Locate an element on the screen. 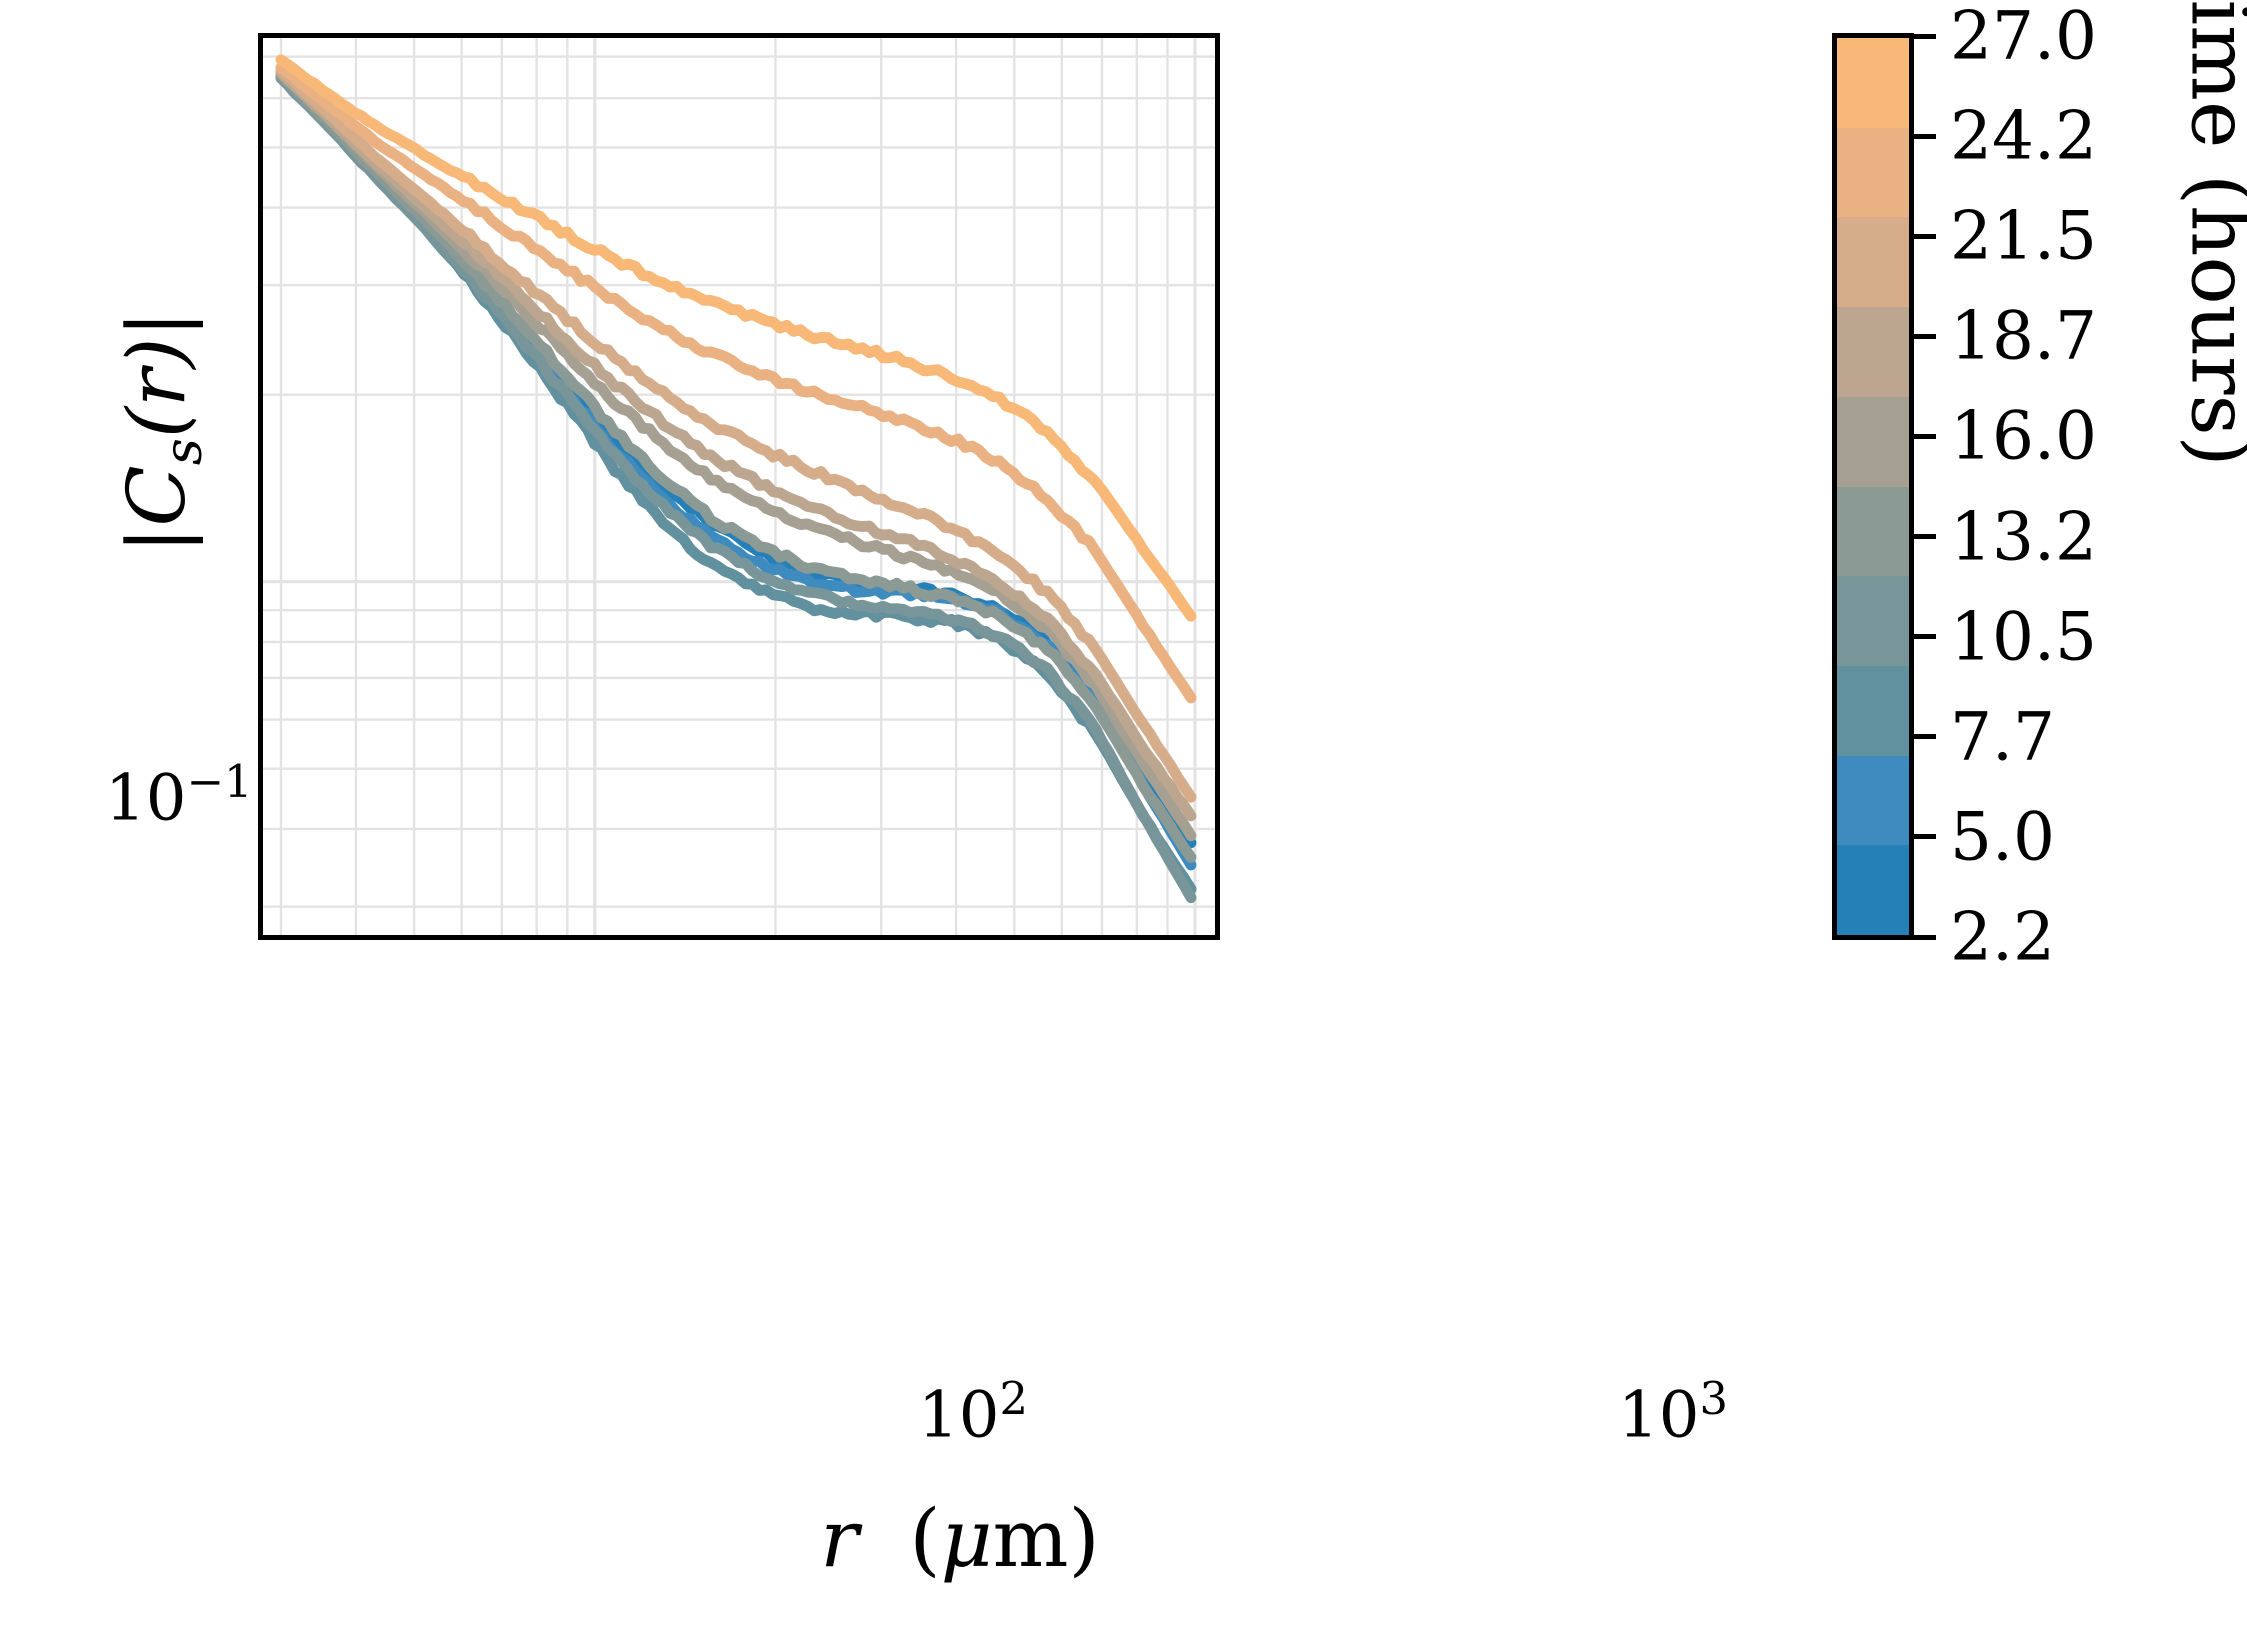  series-line is located at coordinates (736, 338).